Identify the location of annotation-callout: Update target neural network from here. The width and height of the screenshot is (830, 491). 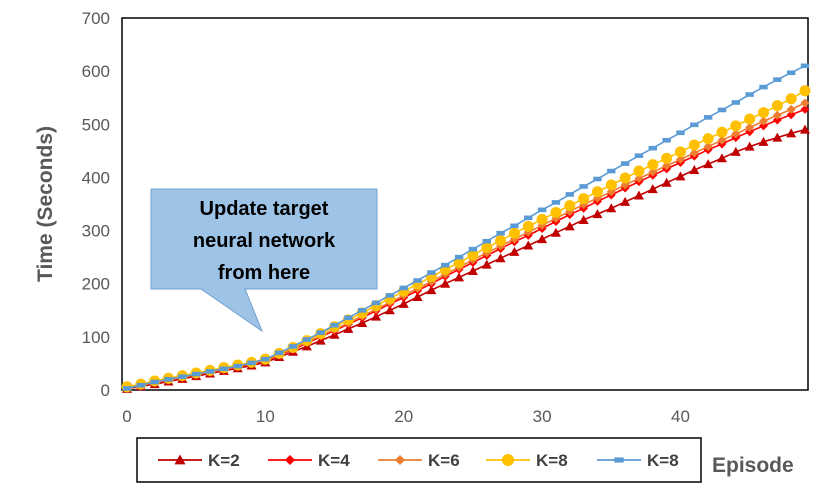
(264, 260).